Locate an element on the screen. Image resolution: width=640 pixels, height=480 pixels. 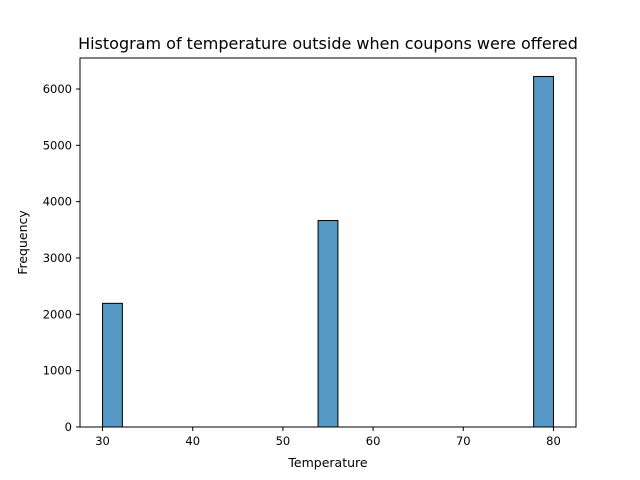
x-tick-label: 60 is located at coordinates (373, 441).